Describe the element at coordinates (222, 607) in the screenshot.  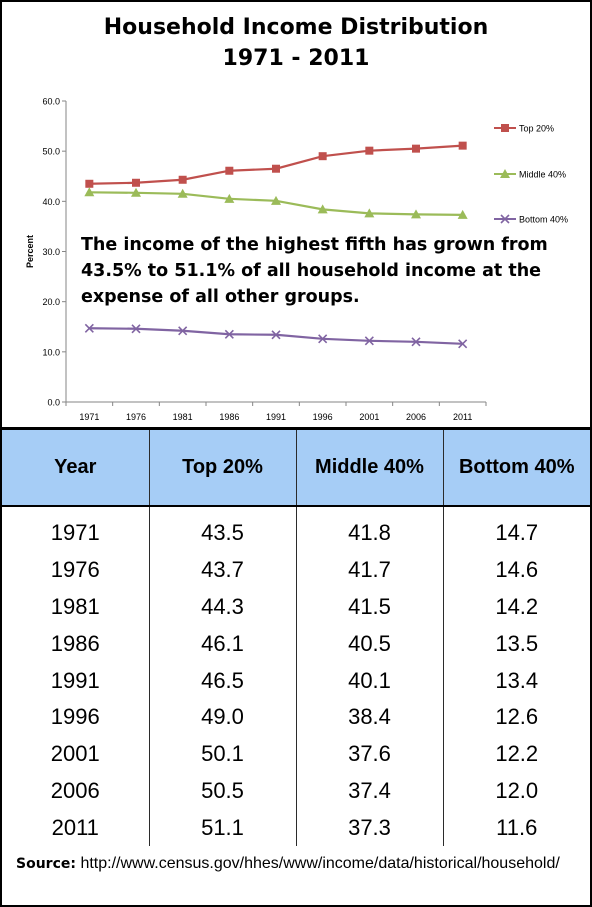
I see `cell-top-20: 44.3` at that location.